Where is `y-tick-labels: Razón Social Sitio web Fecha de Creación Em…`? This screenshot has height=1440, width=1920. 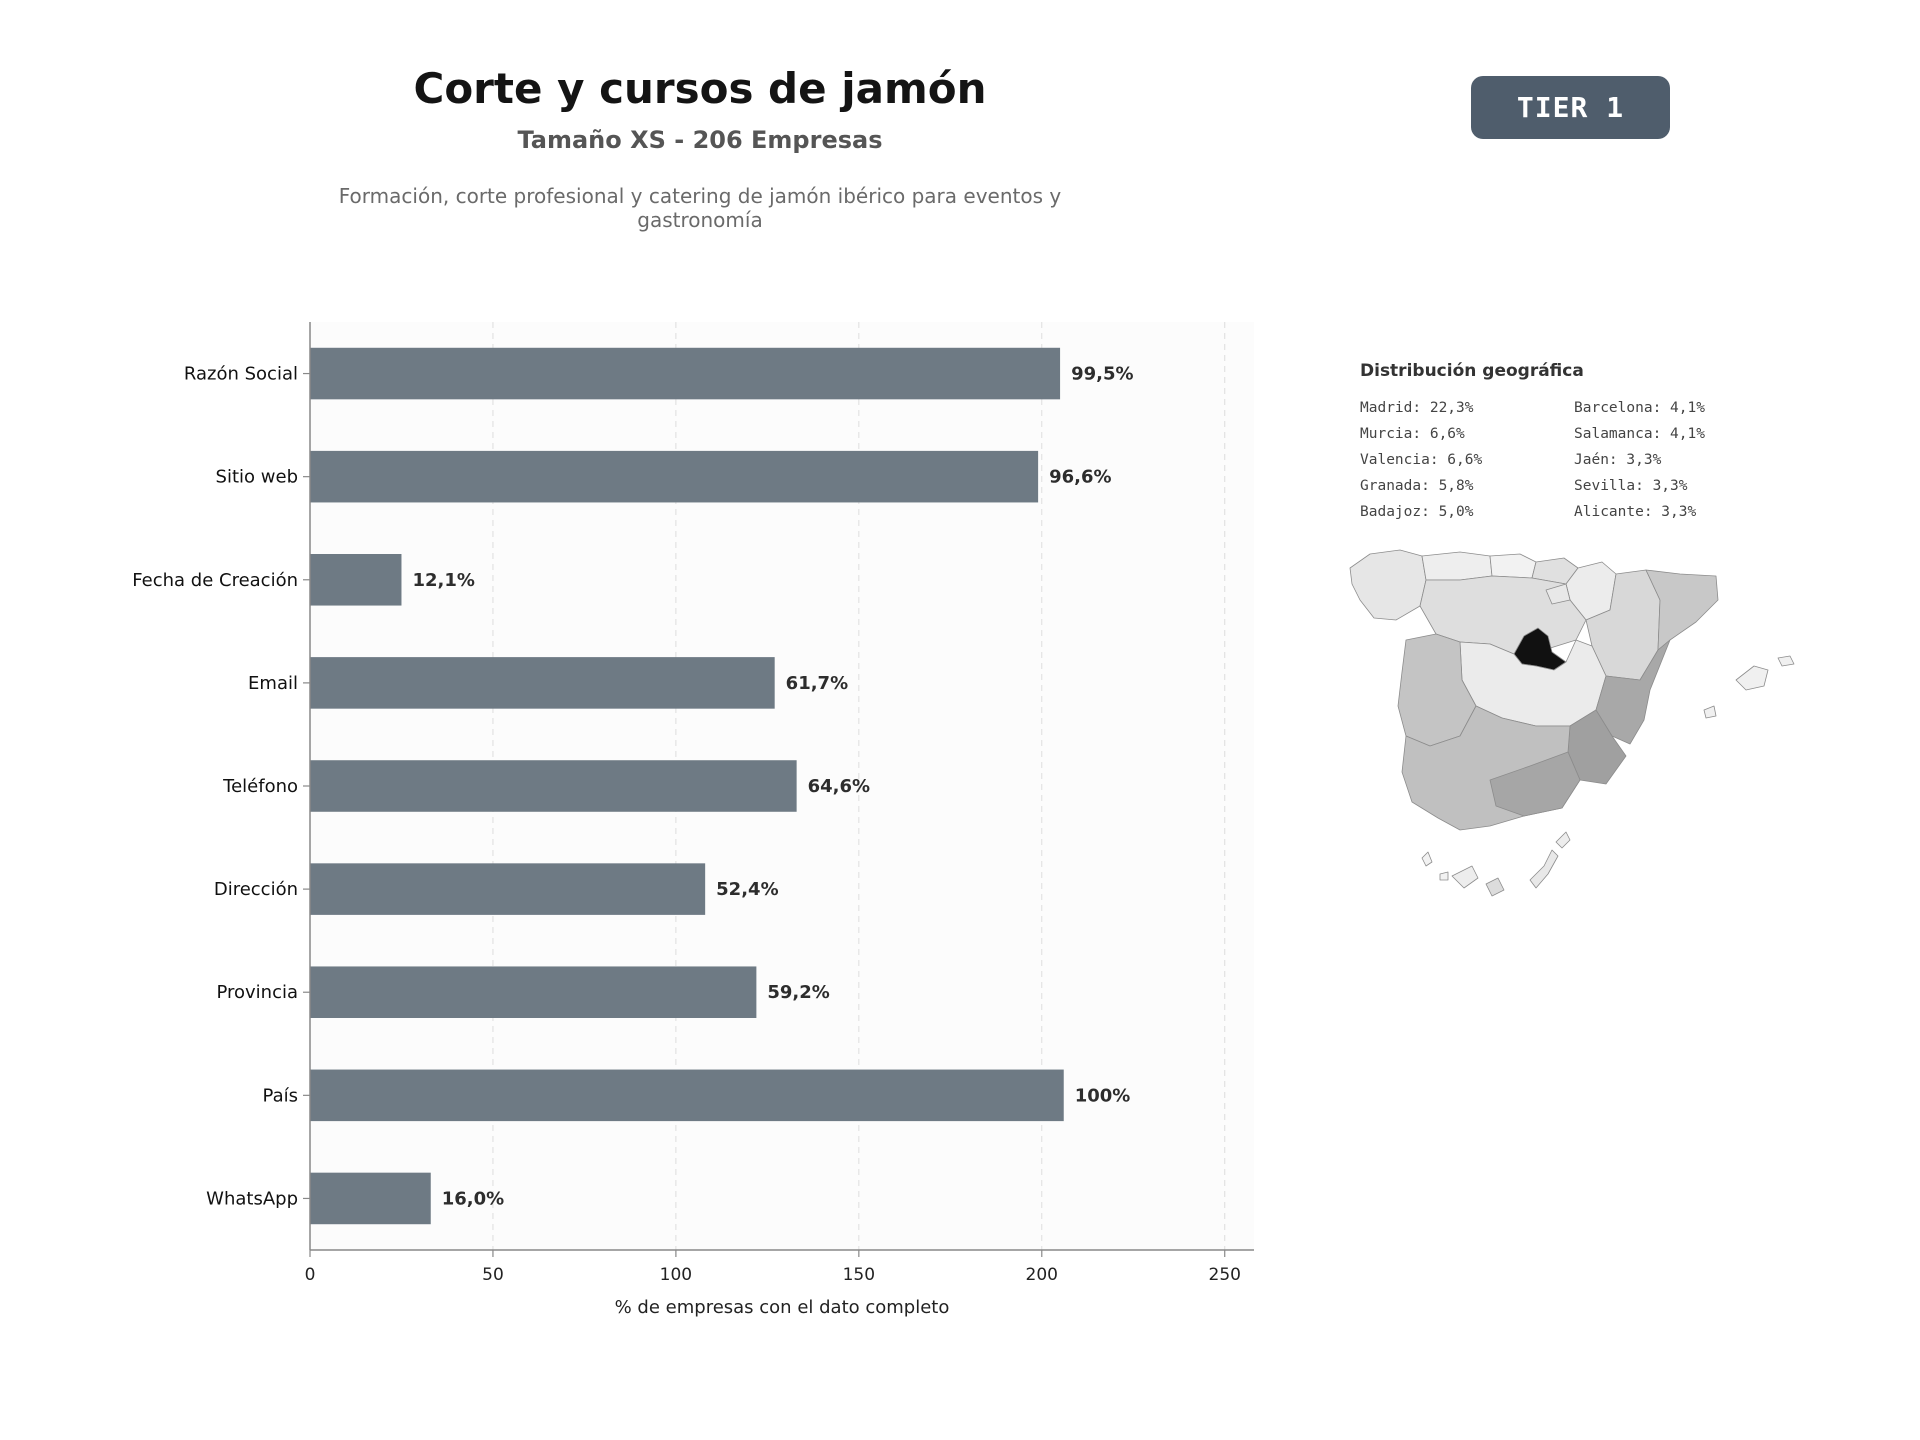 y-tick-labels: Razón Social Sitio web Fecha de Creación Em… is located at coordinates (215, 787).